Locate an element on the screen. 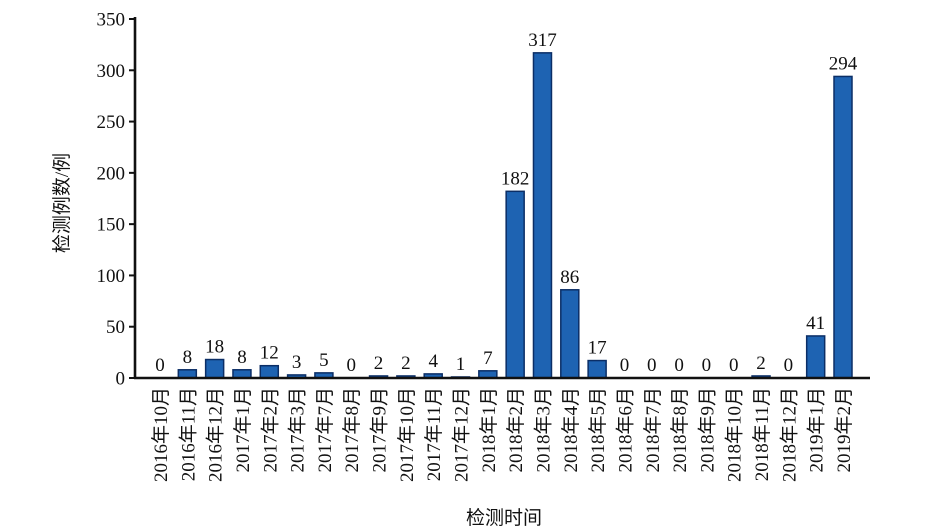 The width and height of the screenshot is (931, 531). data-label: 5 is located at coordinates (324, 360).